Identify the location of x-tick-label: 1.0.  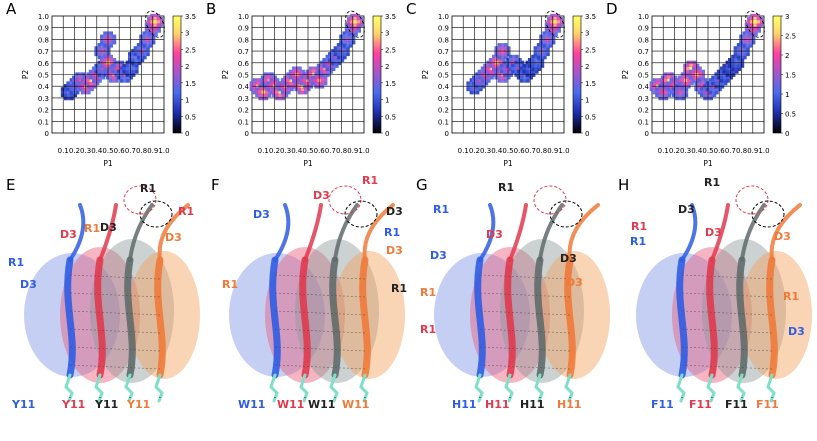
(563, 151).